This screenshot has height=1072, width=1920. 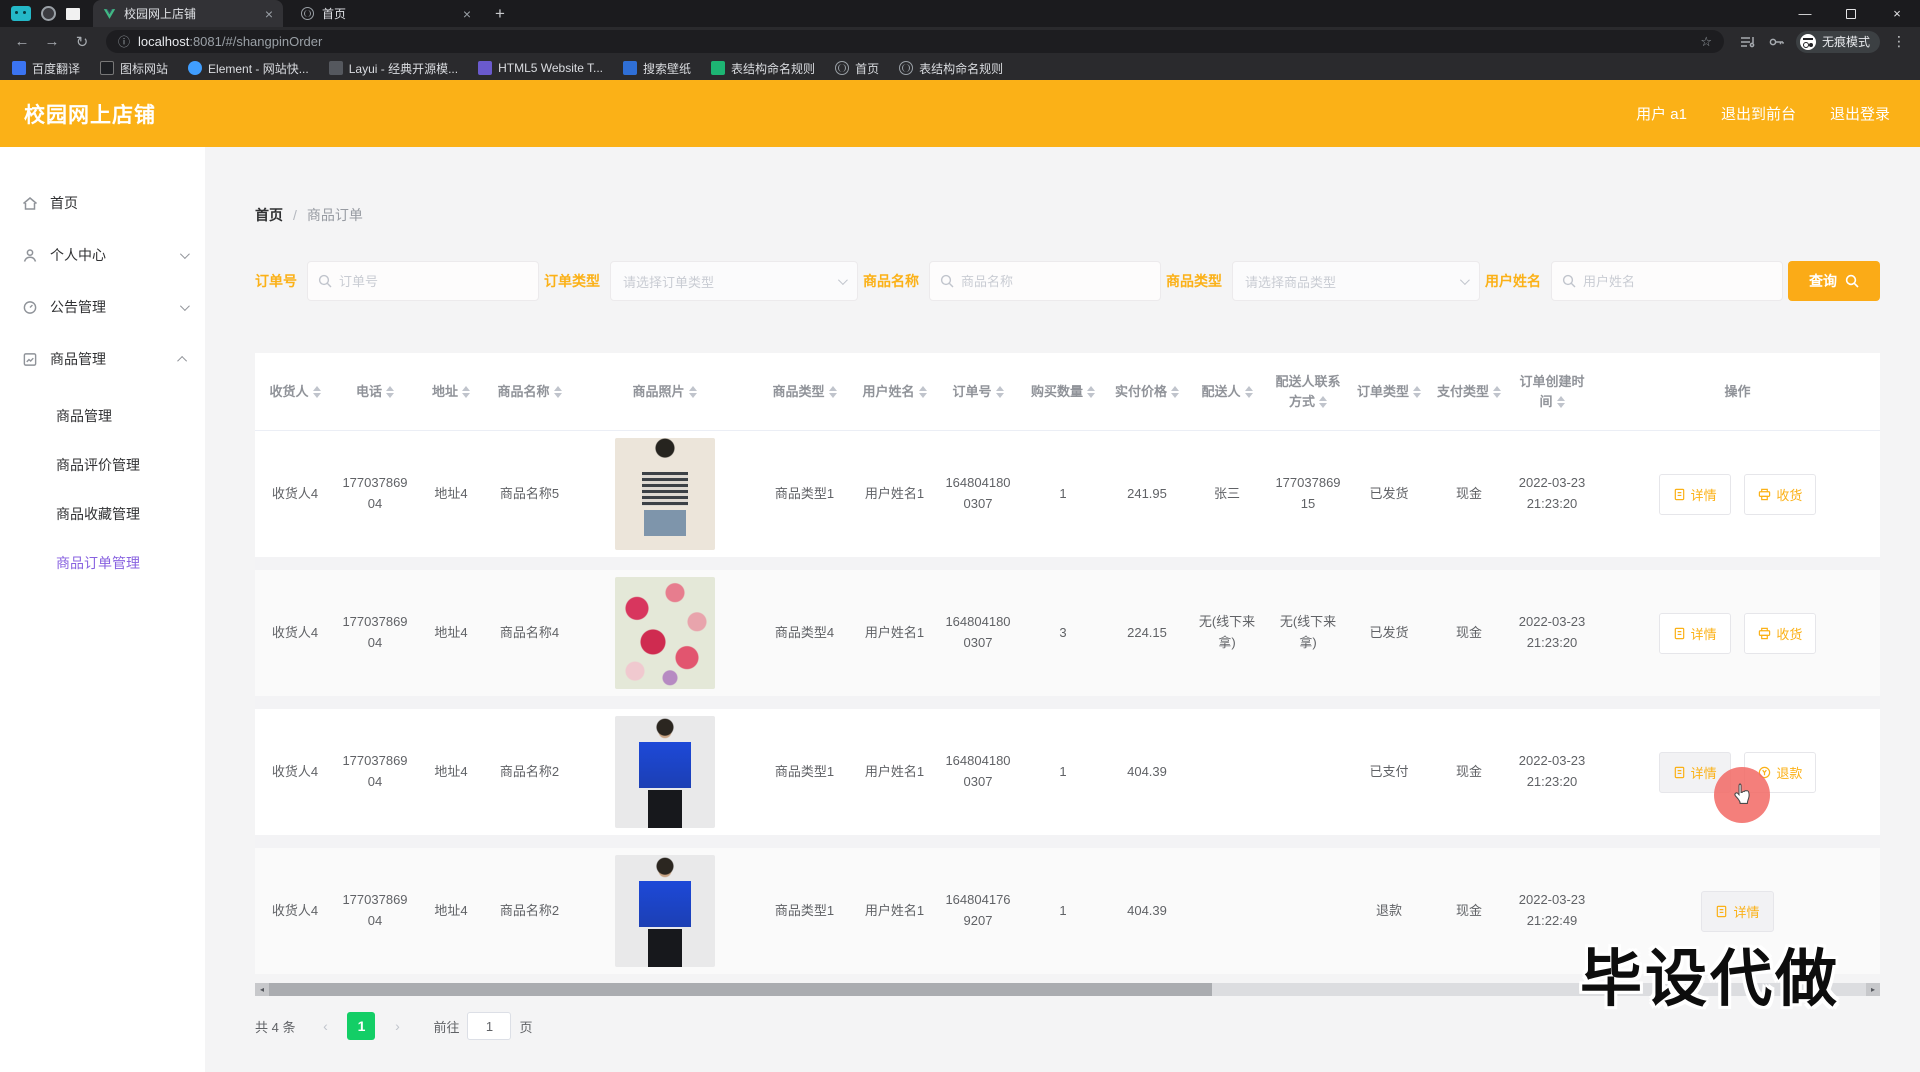 What do you see at coordinates (657, 68) in the screenshot?
I see `bookmark-item: 搜索壁纸` at bounding box center [657, 68].